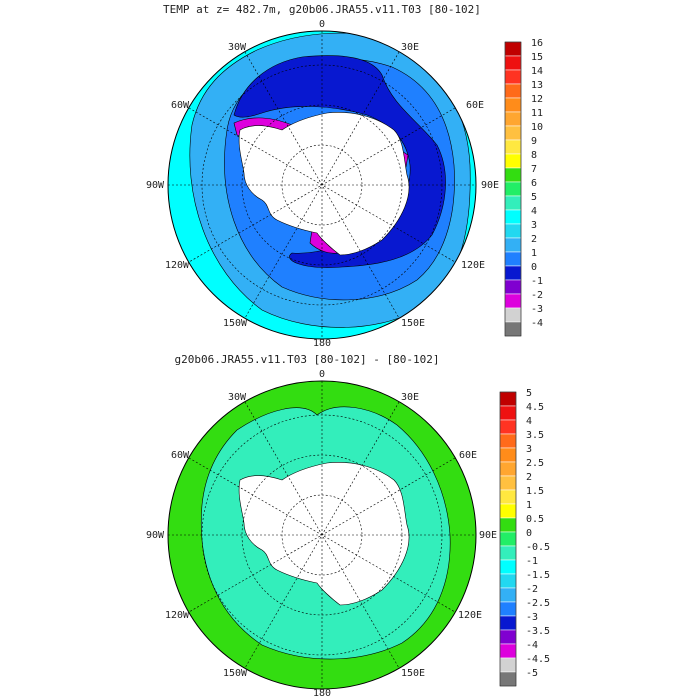 This screenshot has height=700, width=700. I want to click on panel-1-lon-0: 0, so click(322, 24).